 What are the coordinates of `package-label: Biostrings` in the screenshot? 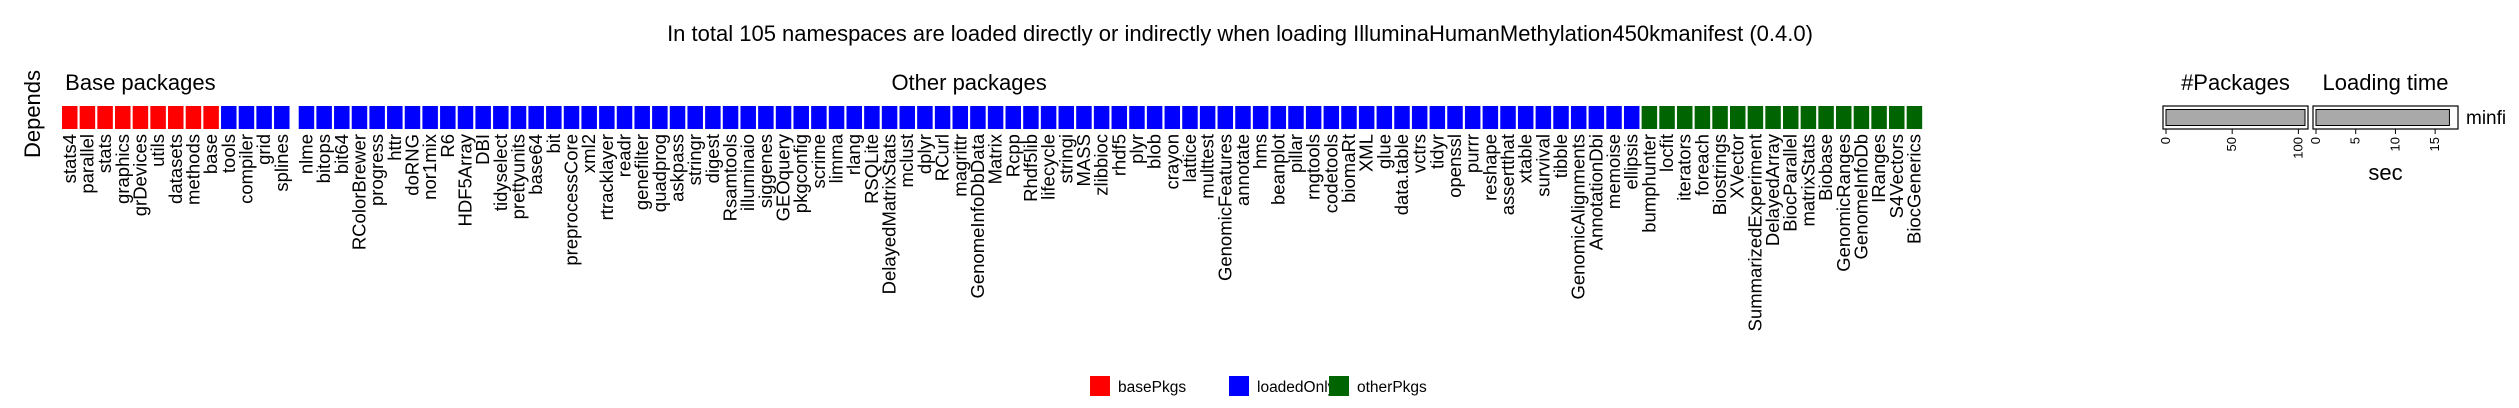 It's located at (1719, 174).